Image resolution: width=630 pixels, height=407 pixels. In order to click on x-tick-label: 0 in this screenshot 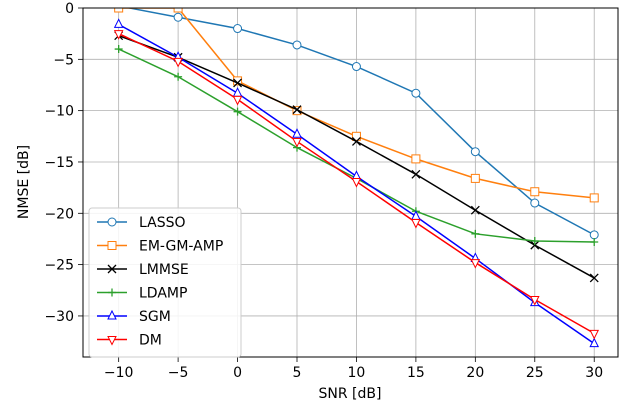, I will do `click(237, 373)`.